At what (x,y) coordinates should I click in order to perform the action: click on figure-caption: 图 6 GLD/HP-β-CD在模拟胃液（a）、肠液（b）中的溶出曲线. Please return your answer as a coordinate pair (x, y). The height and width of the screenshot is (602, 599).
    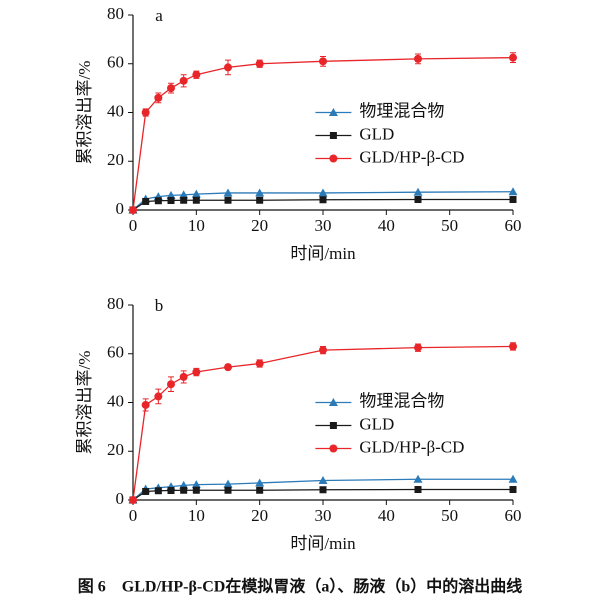
    Looking at the image, I should click on (300, 586).